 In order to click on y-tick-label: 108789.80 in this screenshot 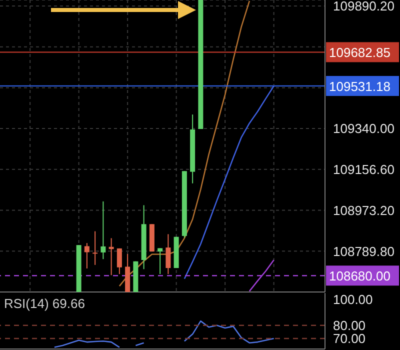, I will do `click(363, 251)`.